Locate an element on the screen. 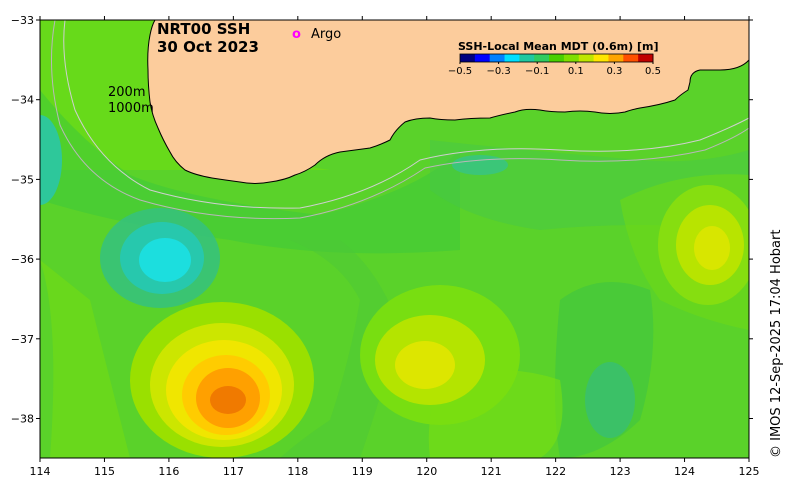  x-tick-label: 114 is located at coordinates (40, 471).